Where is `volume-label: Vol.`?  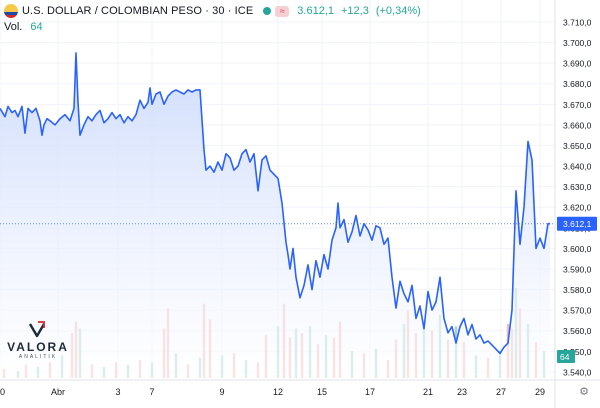
volume-label: Vol. is located at coordinates (13, 27).